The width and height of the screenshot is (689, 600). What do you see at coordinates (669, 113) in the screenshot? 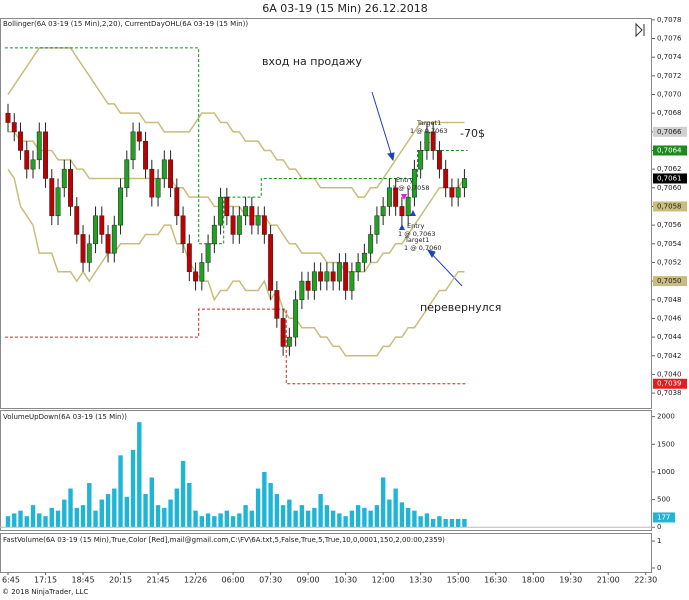
I see `y-tick-label: 0,7068` at bounding box center [669, 113].